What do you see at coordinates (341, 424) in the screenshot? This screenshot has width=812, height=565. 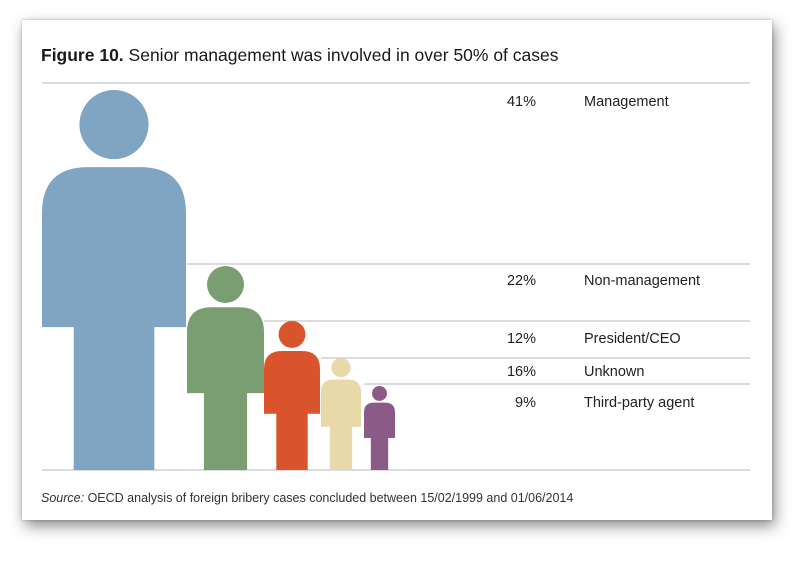 I see `person-4-body` at bounding box center [341, 424].